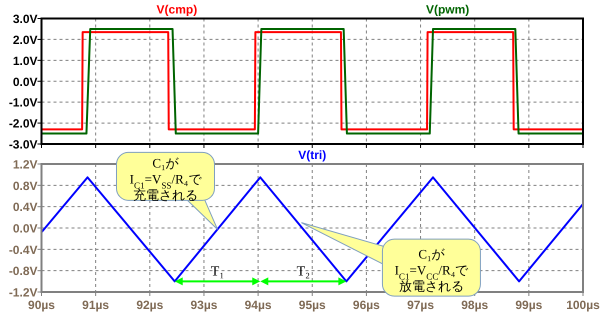 The image size is (600, 327). Describe the element at coordinates (96, 305) in the screenshot. I see `x-tick-label: 91µs` at that location.